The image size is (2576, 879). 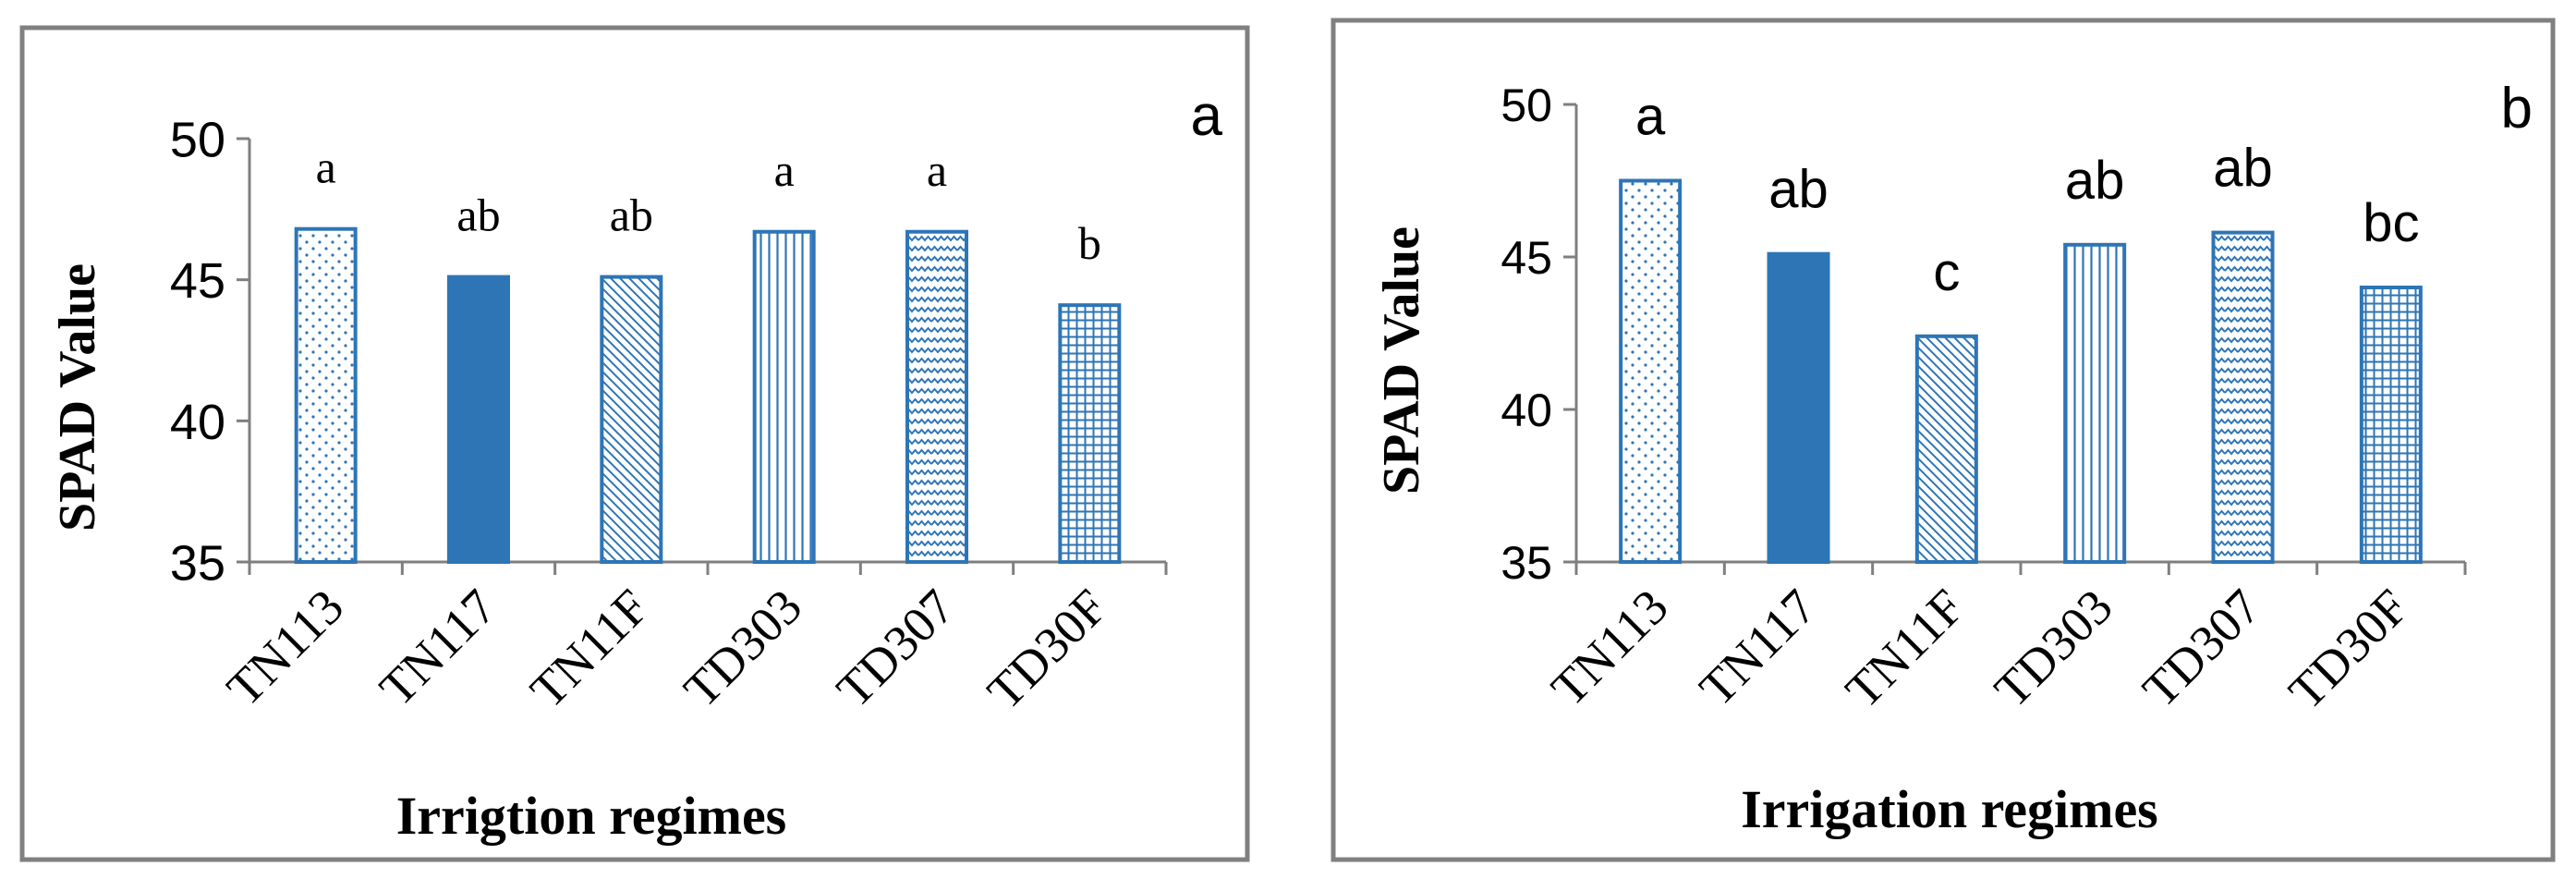 What do you see at coordinates (1526, 258) in the screenshot?
I see `panel-b-y-tick-label: 45` at bounding box center [1526, 258].